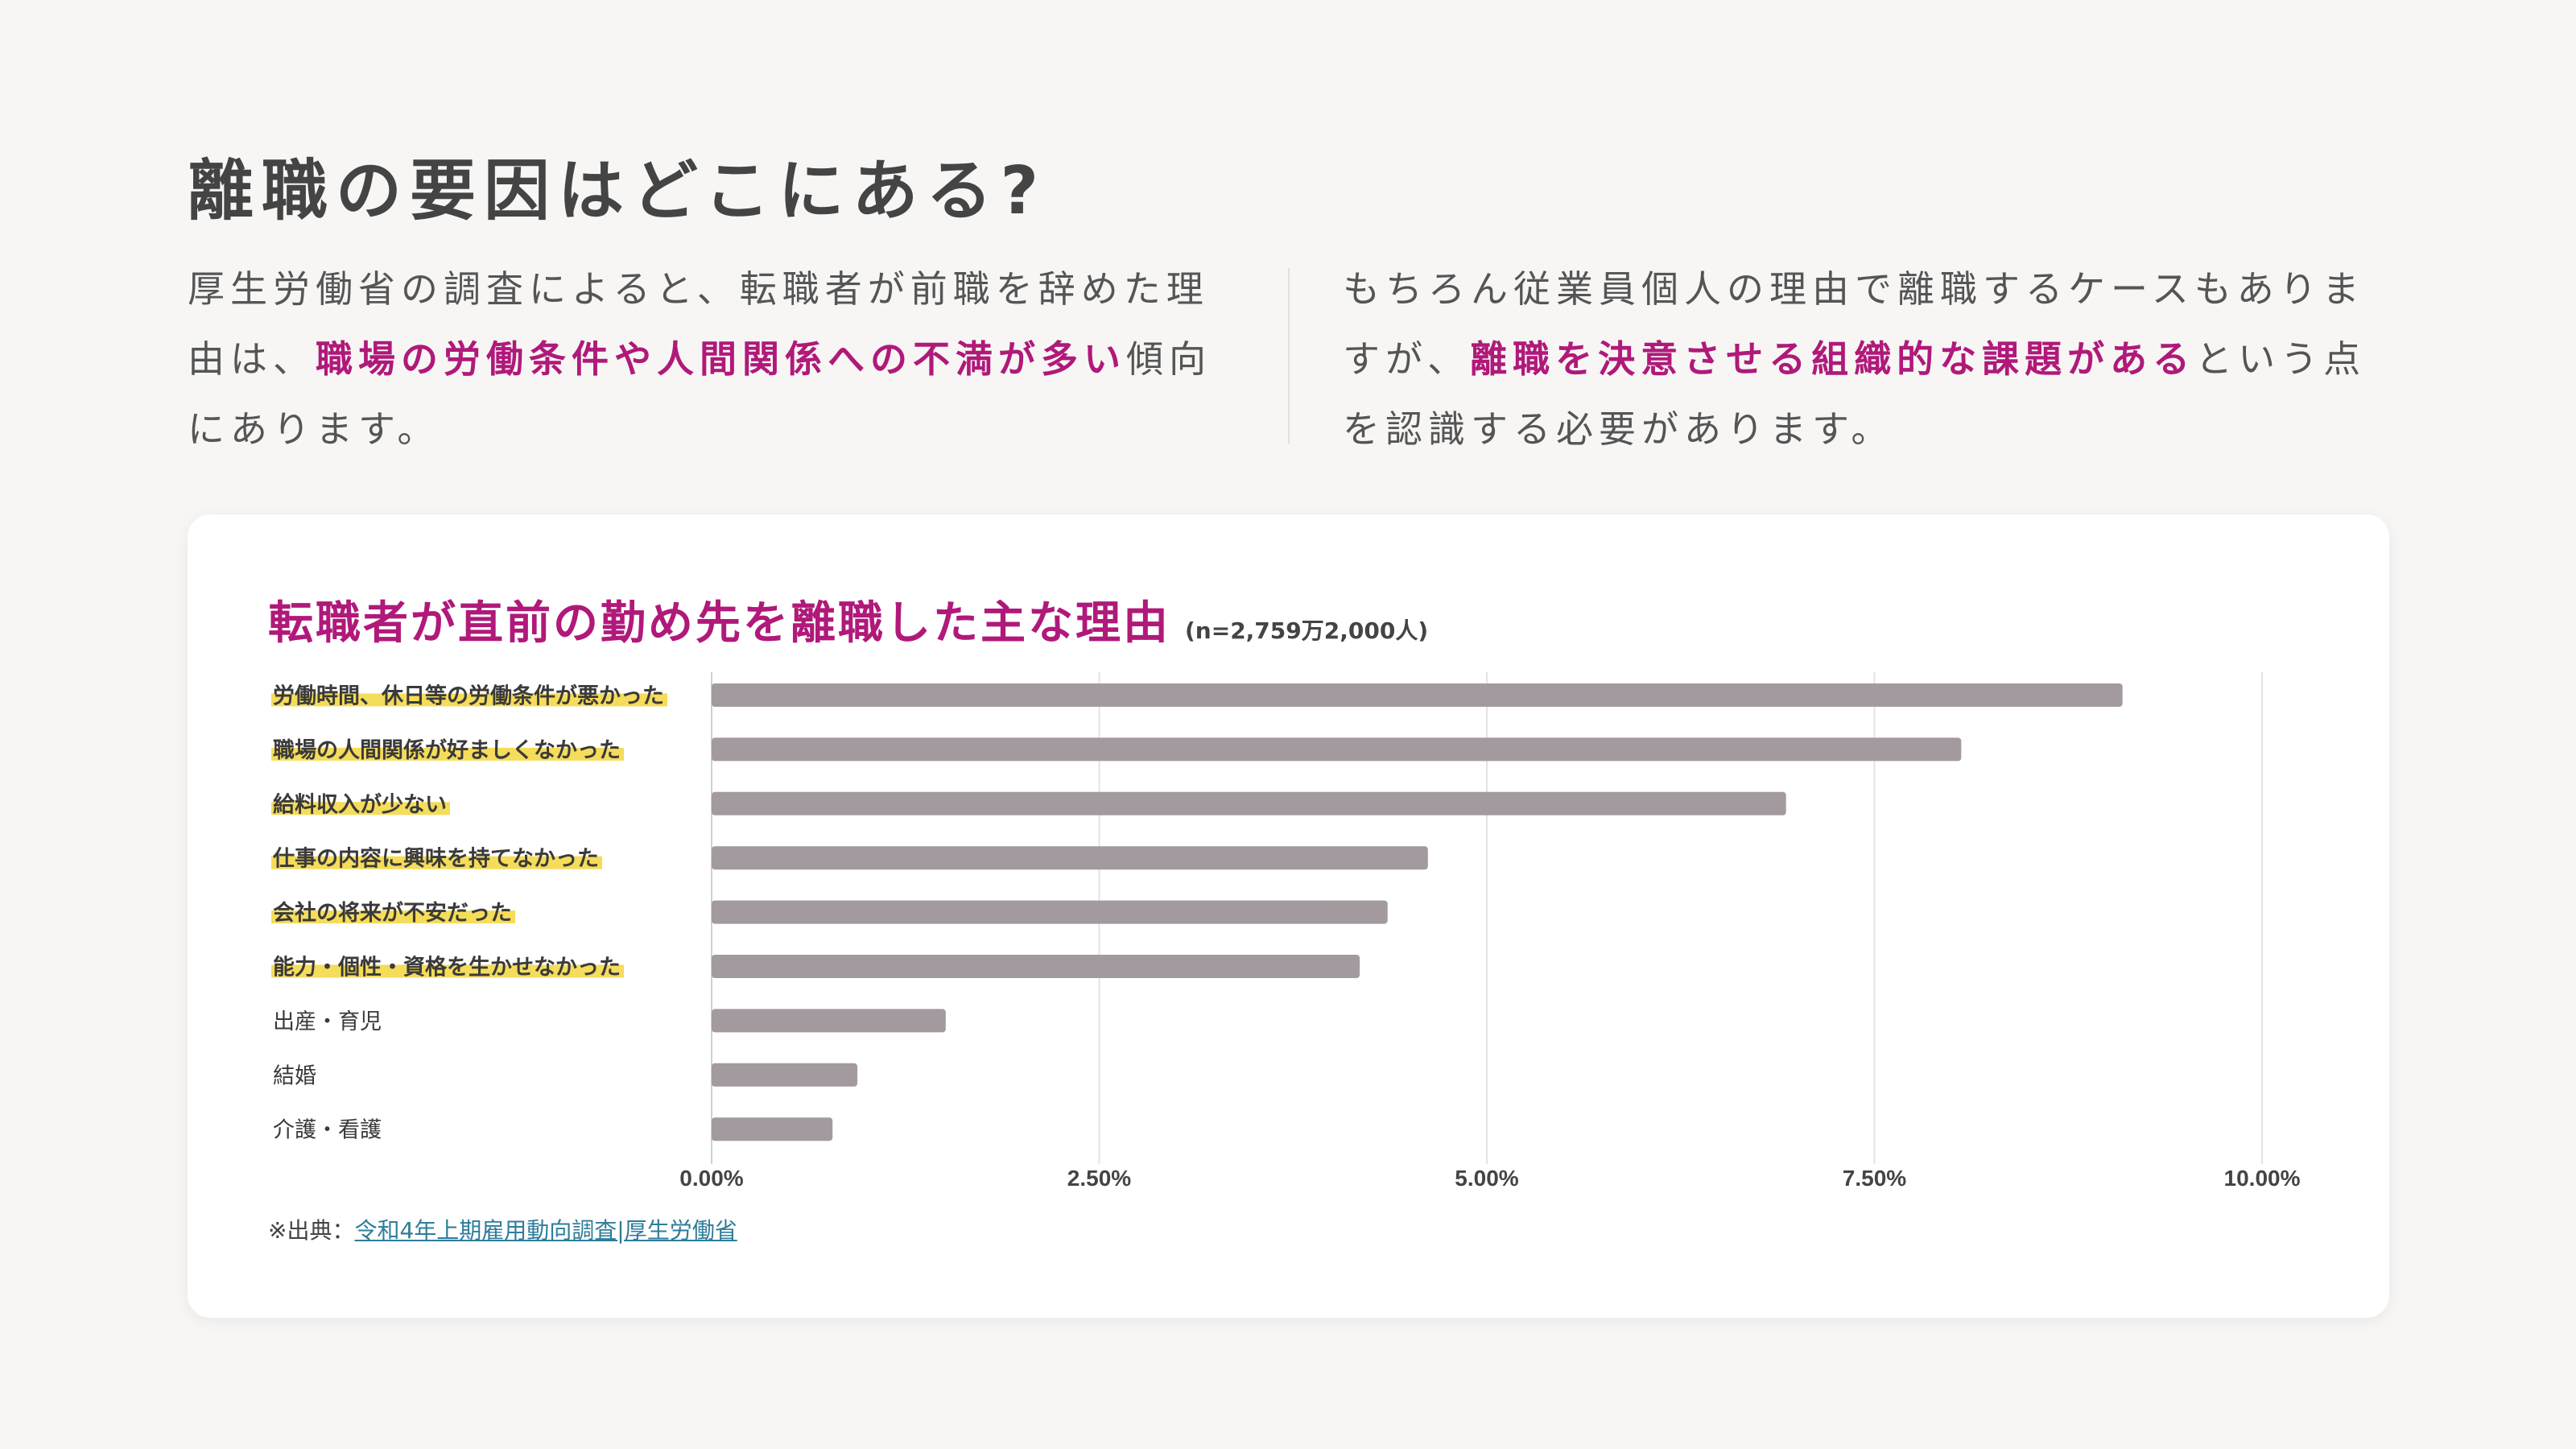  I want to click on source-link: 令和4年上期雇用動向調査|厚生労働省, so click(545, 1230).